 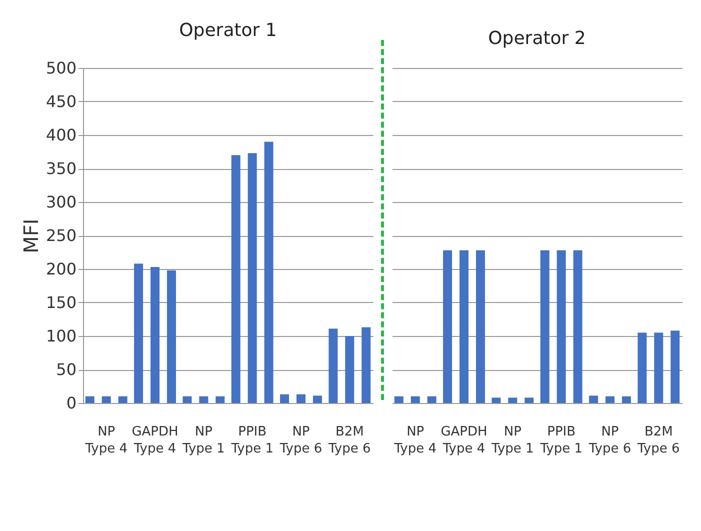 I want to click on chart-title: Operator 1, so click(x=228, y=30).